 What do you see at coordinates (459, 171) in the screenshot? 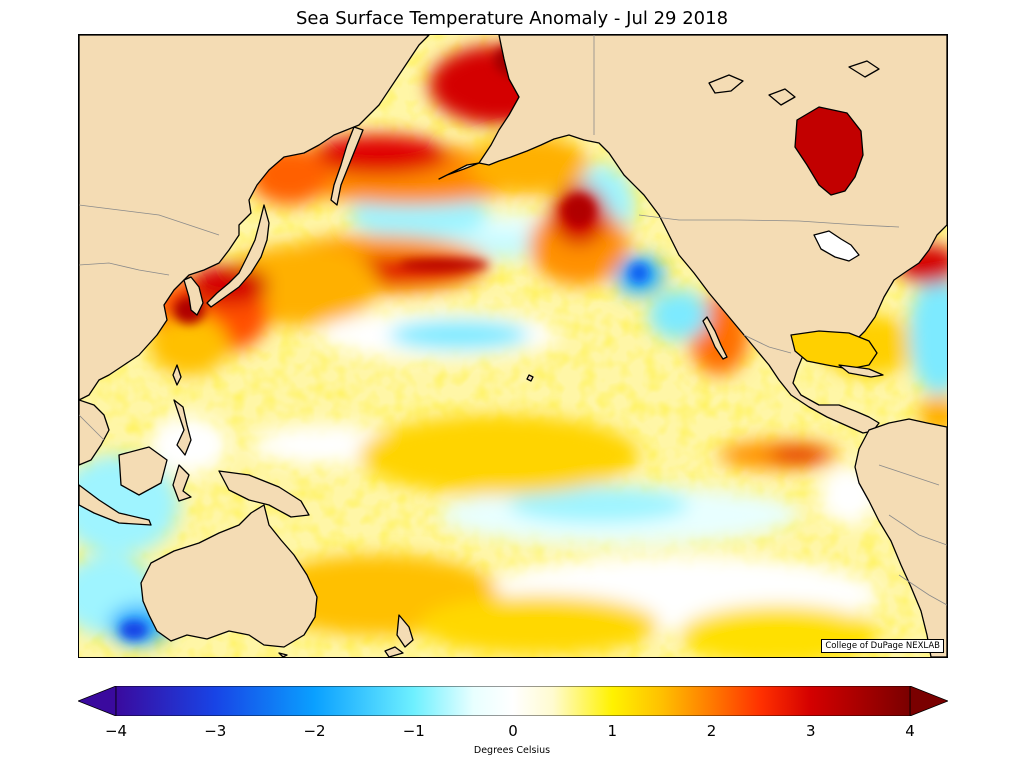
I see `alaska-peninsula` at bounding box center [459, 171].